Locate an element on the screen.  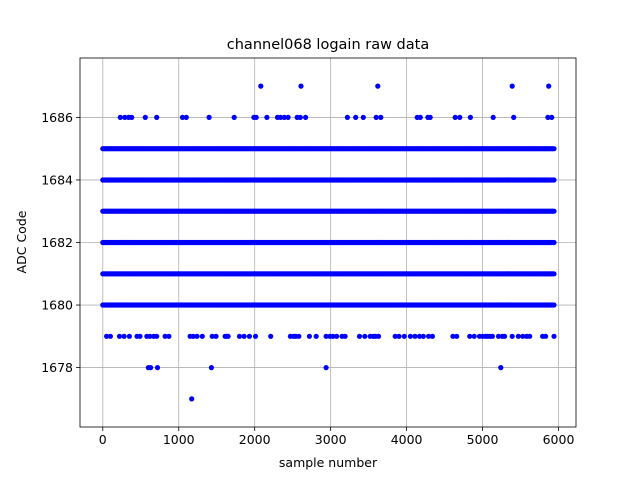
y-tick-label: 1684 is located at coordinates (57, 179).